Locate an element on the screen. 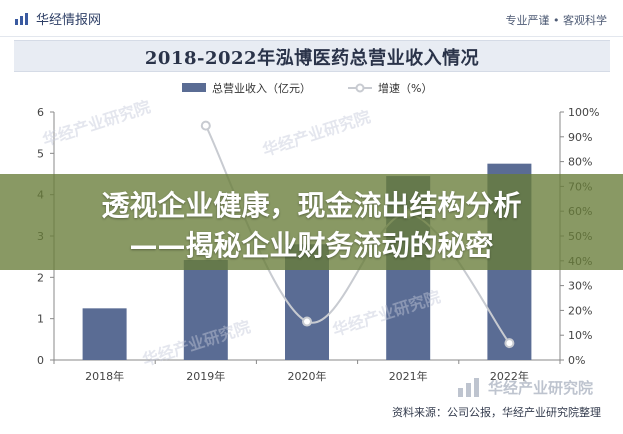 This screenshot has width=623, height=434. x-tick-label: 2022年 is located at coordinates (509, 376).